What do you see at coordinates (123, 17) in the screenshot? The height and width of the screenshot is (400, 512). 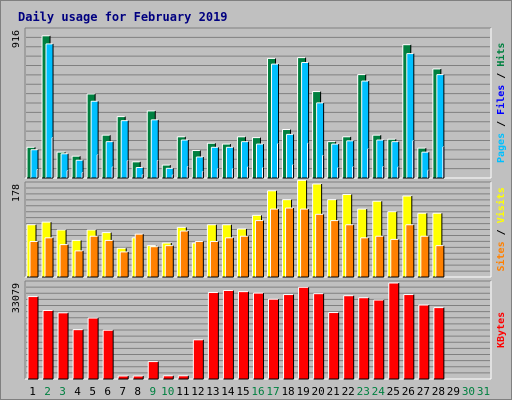 I see `chart-title: Daily usage for February 2019` at bounding box center [123, 17].